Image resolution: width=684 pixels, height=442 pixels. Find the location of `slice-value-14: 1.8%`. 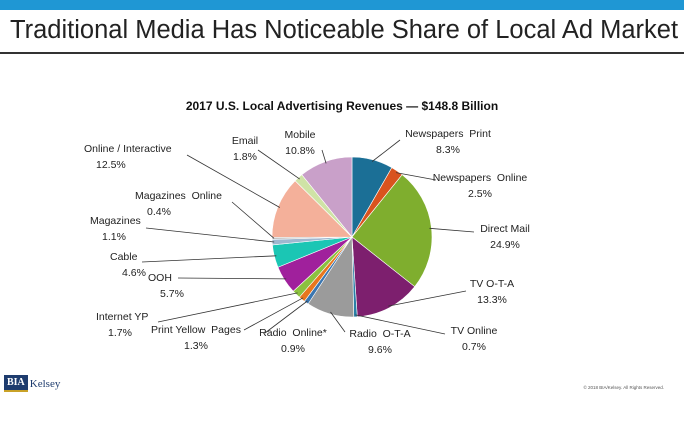

slice-value-14: 1.8% is located at coordinates (245, 157).